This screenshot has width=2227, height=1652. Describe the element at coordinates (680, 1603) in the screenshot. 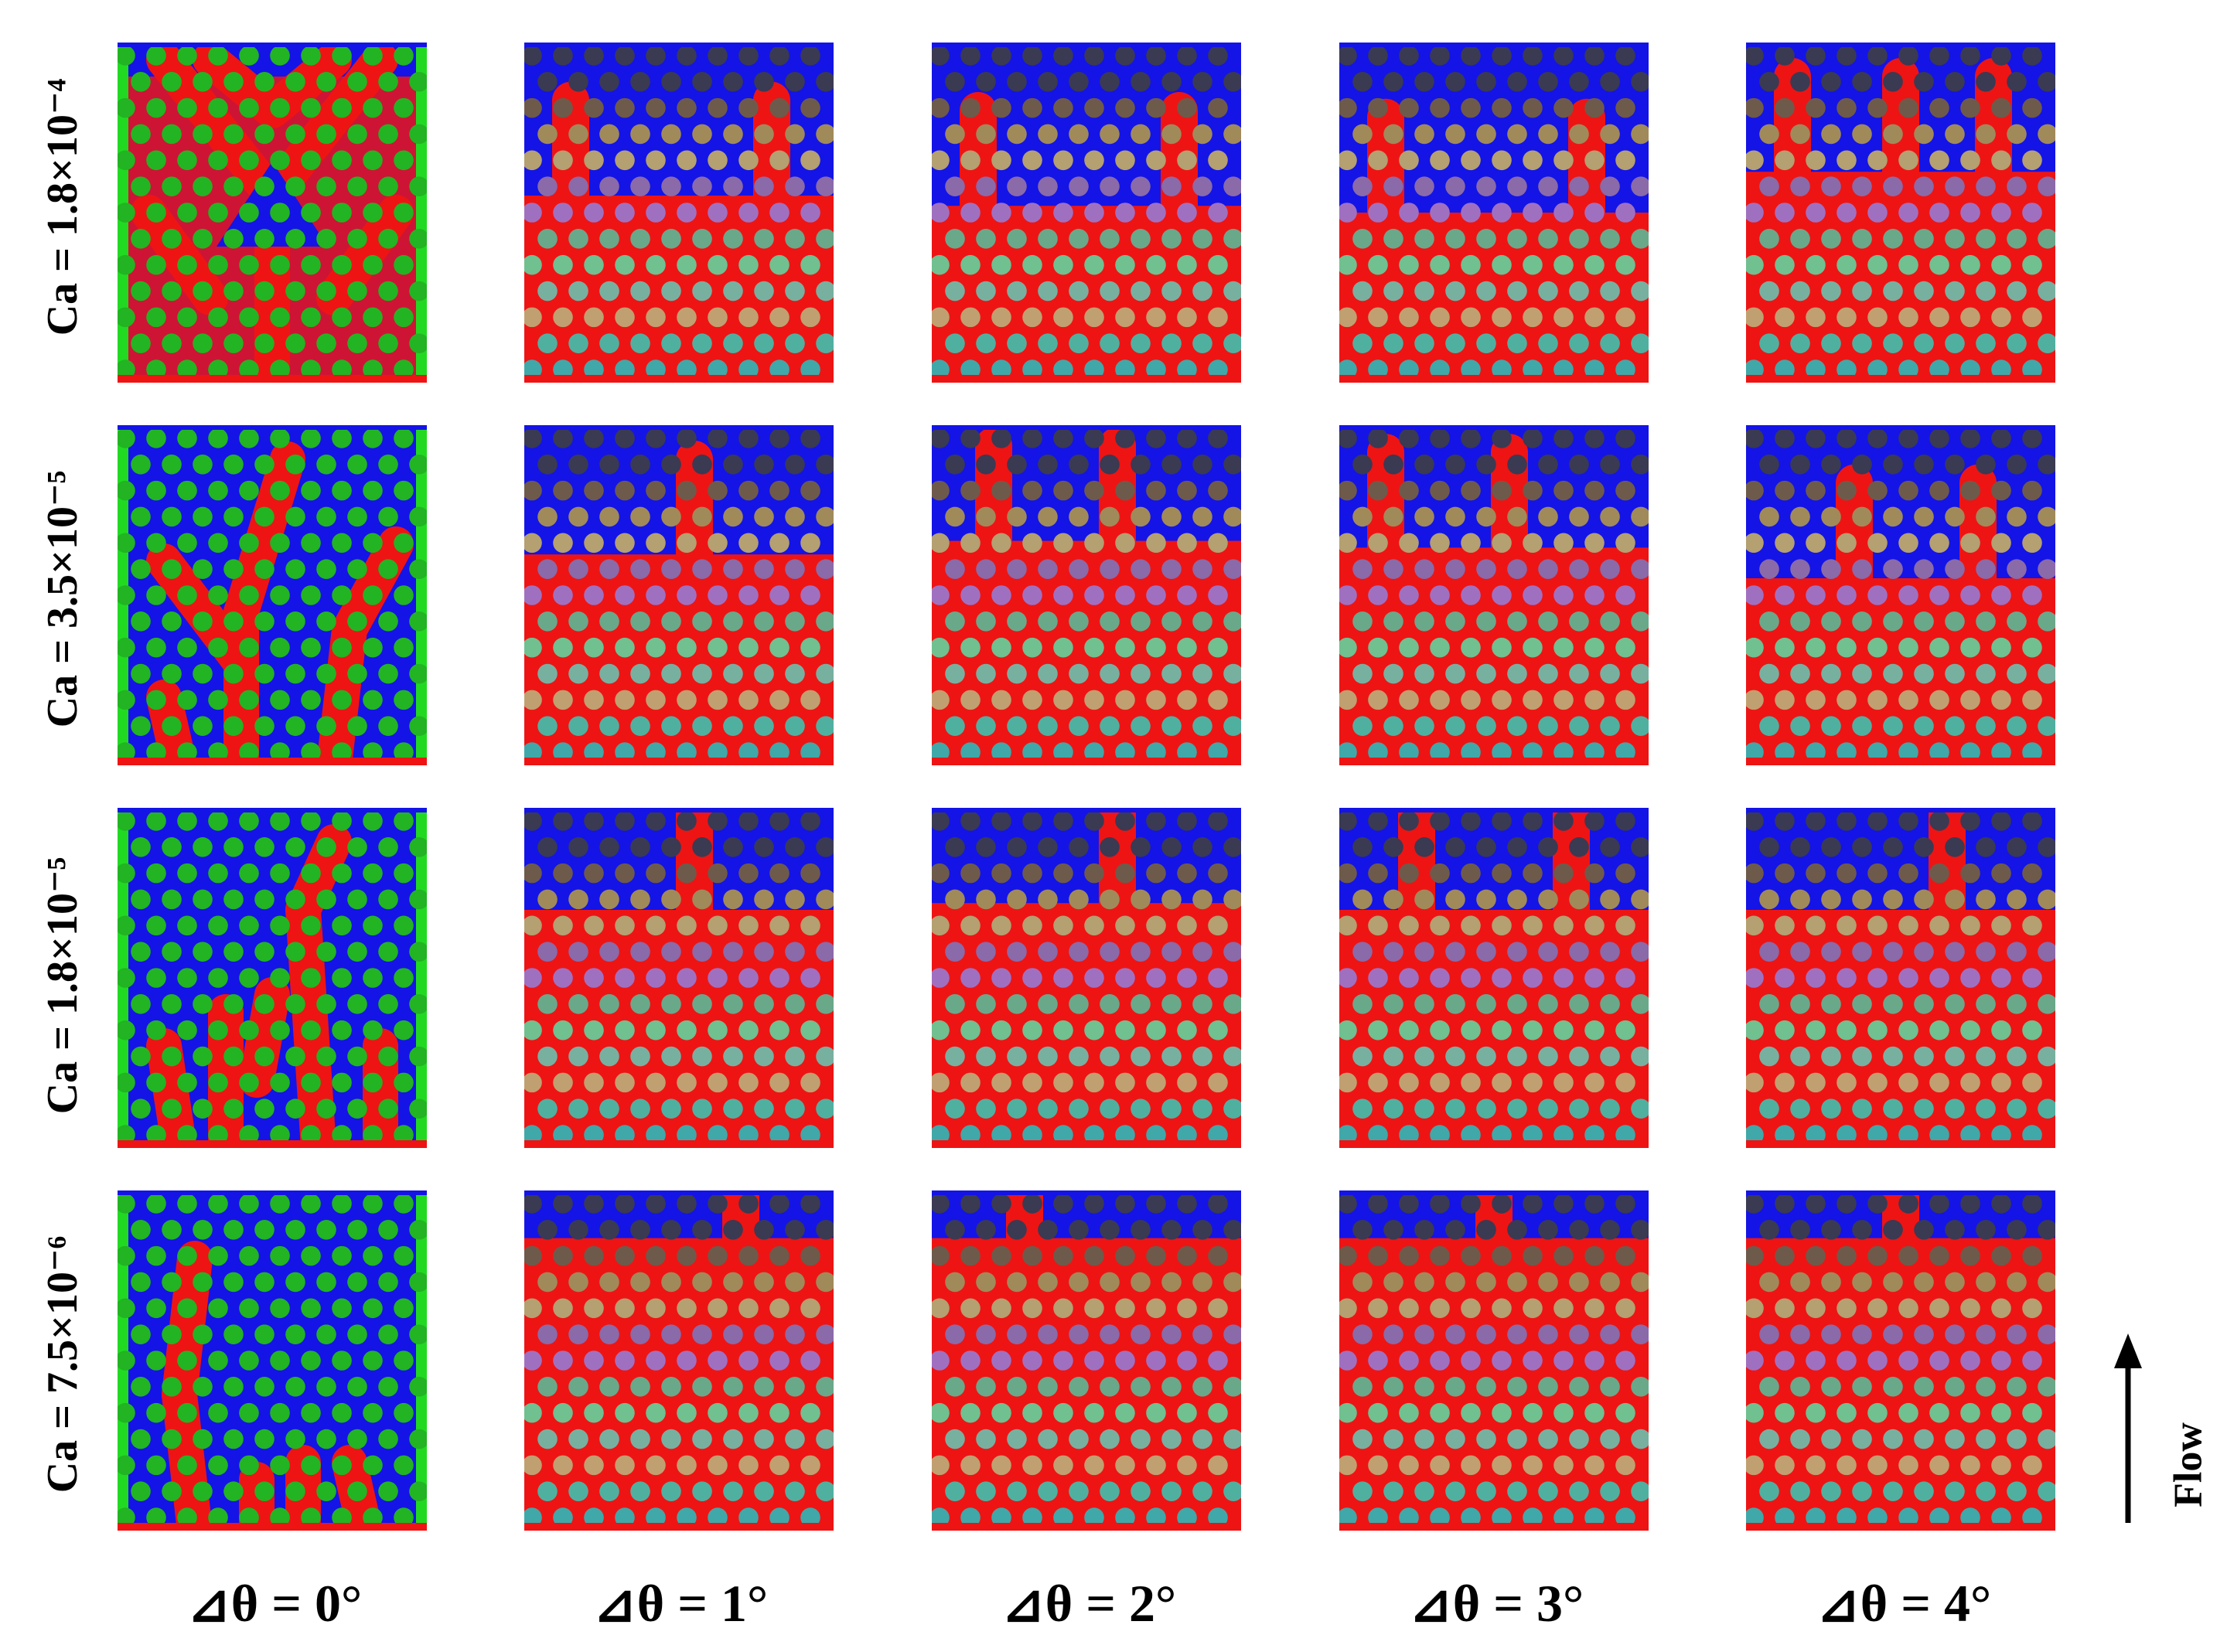

I see `col-label-dtheta-1: ⊿θ = 1°` at that location.